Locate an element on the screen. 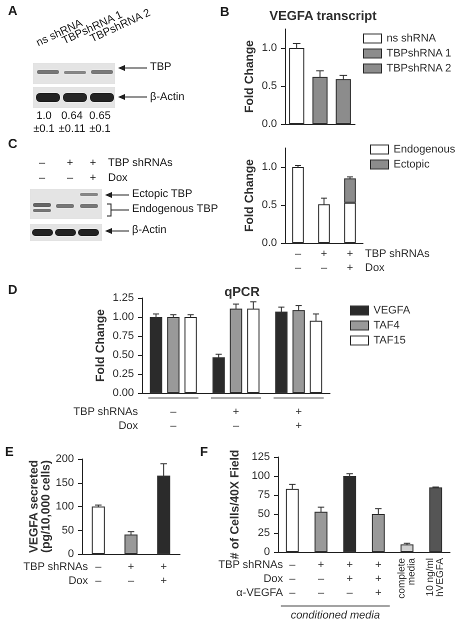  chart-title: VEGFA transcript is located at coordinates (323, 15).